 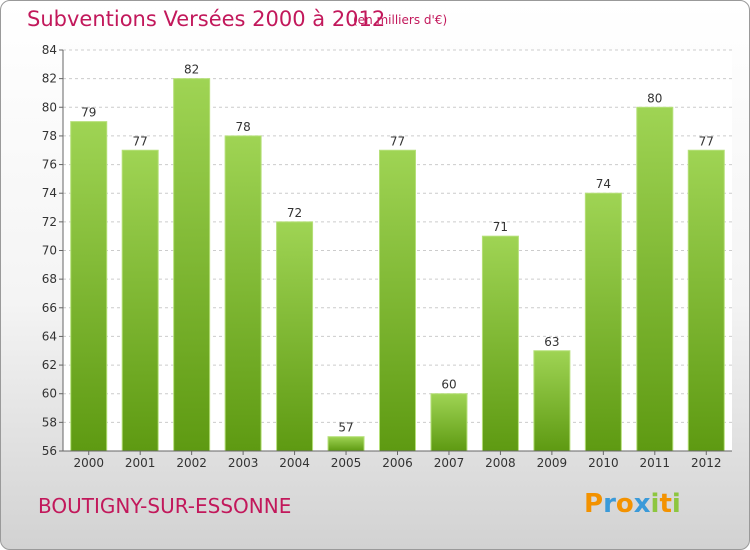 What do you see at coordinates (655, 463) in the screenshot?
I see `x-tick-label: 2011` at bounding box center [655, 463].